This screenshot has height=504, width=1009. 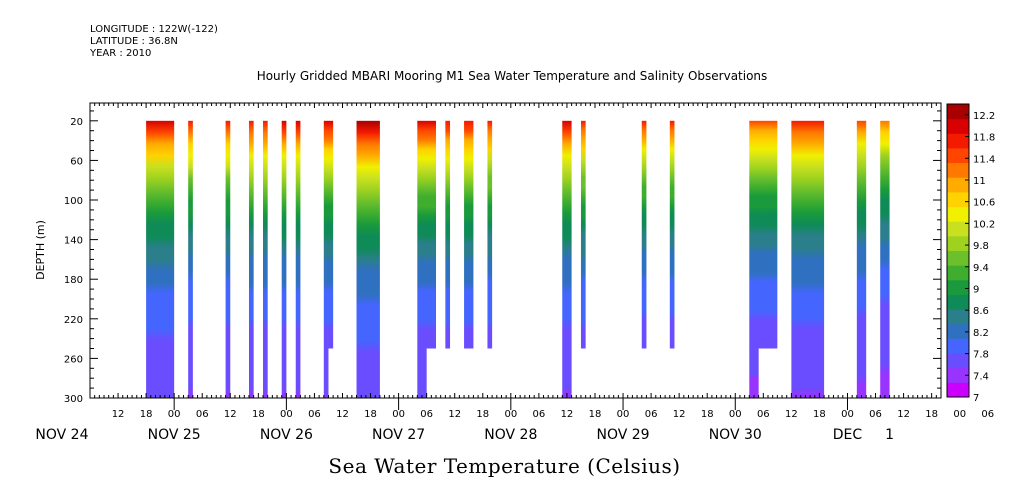 I want to click on colorbar-frame, so click(x=958, y=250).